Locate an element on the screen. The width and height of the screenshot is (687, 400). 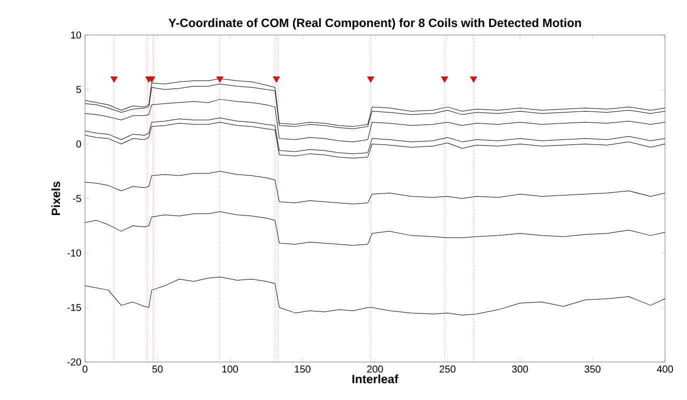
y-tick-label: -15 is located at coordinates (74, 307).